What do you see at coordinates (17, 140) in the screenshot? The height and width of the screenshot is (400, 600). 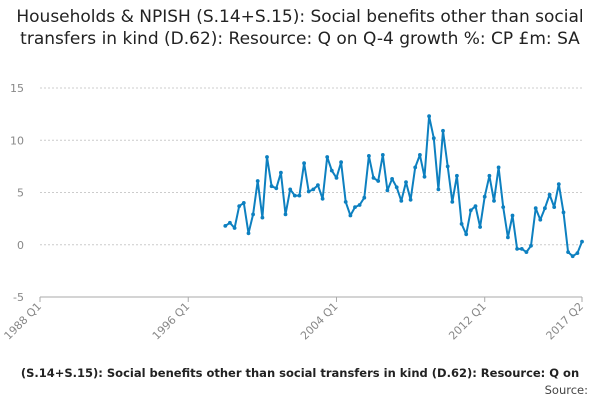 I see `y-tick-label: 10` at bounding box center [17, 140].